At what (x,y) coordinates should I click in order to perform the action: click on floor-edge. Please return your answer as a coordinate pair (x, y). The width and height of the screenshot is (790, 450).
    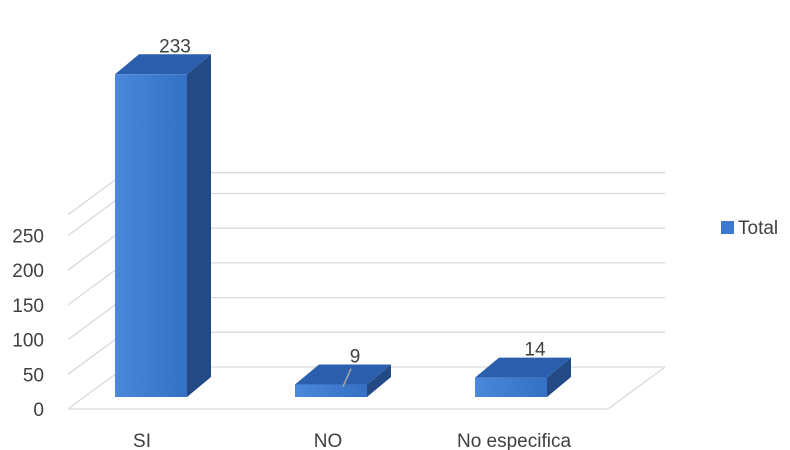
    Looking at the image, I should click on (636, 388).